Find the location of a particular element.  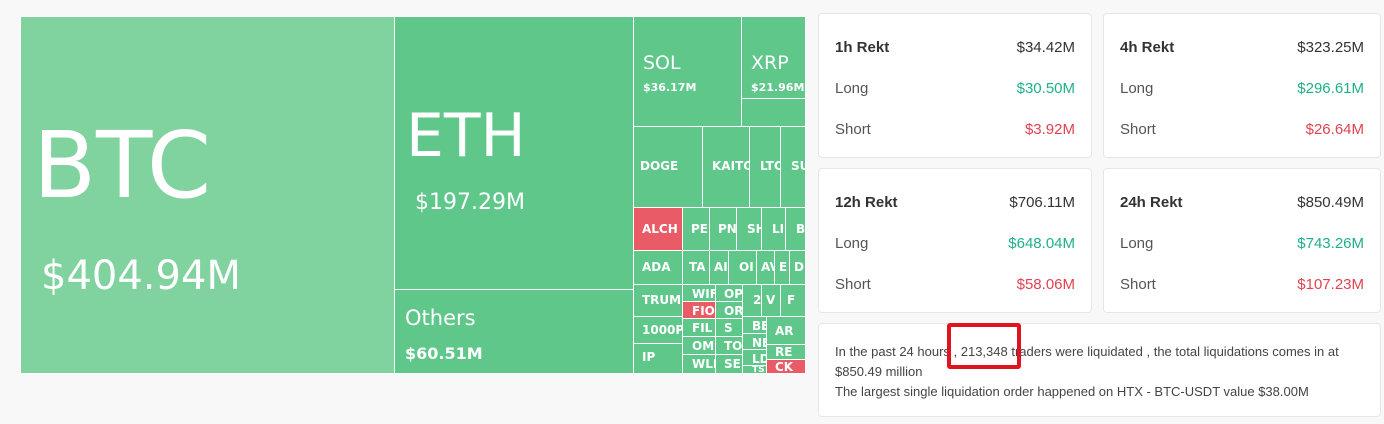

heatmap-tile-small: D is located at coordinates (797, 267).